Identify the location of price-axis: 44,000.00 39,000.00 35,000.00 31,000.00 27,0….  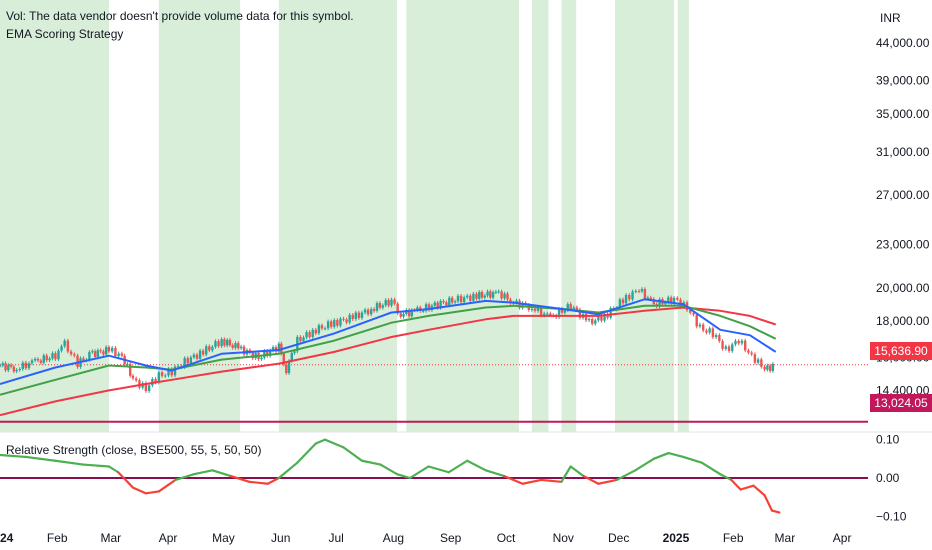
(903, 217).